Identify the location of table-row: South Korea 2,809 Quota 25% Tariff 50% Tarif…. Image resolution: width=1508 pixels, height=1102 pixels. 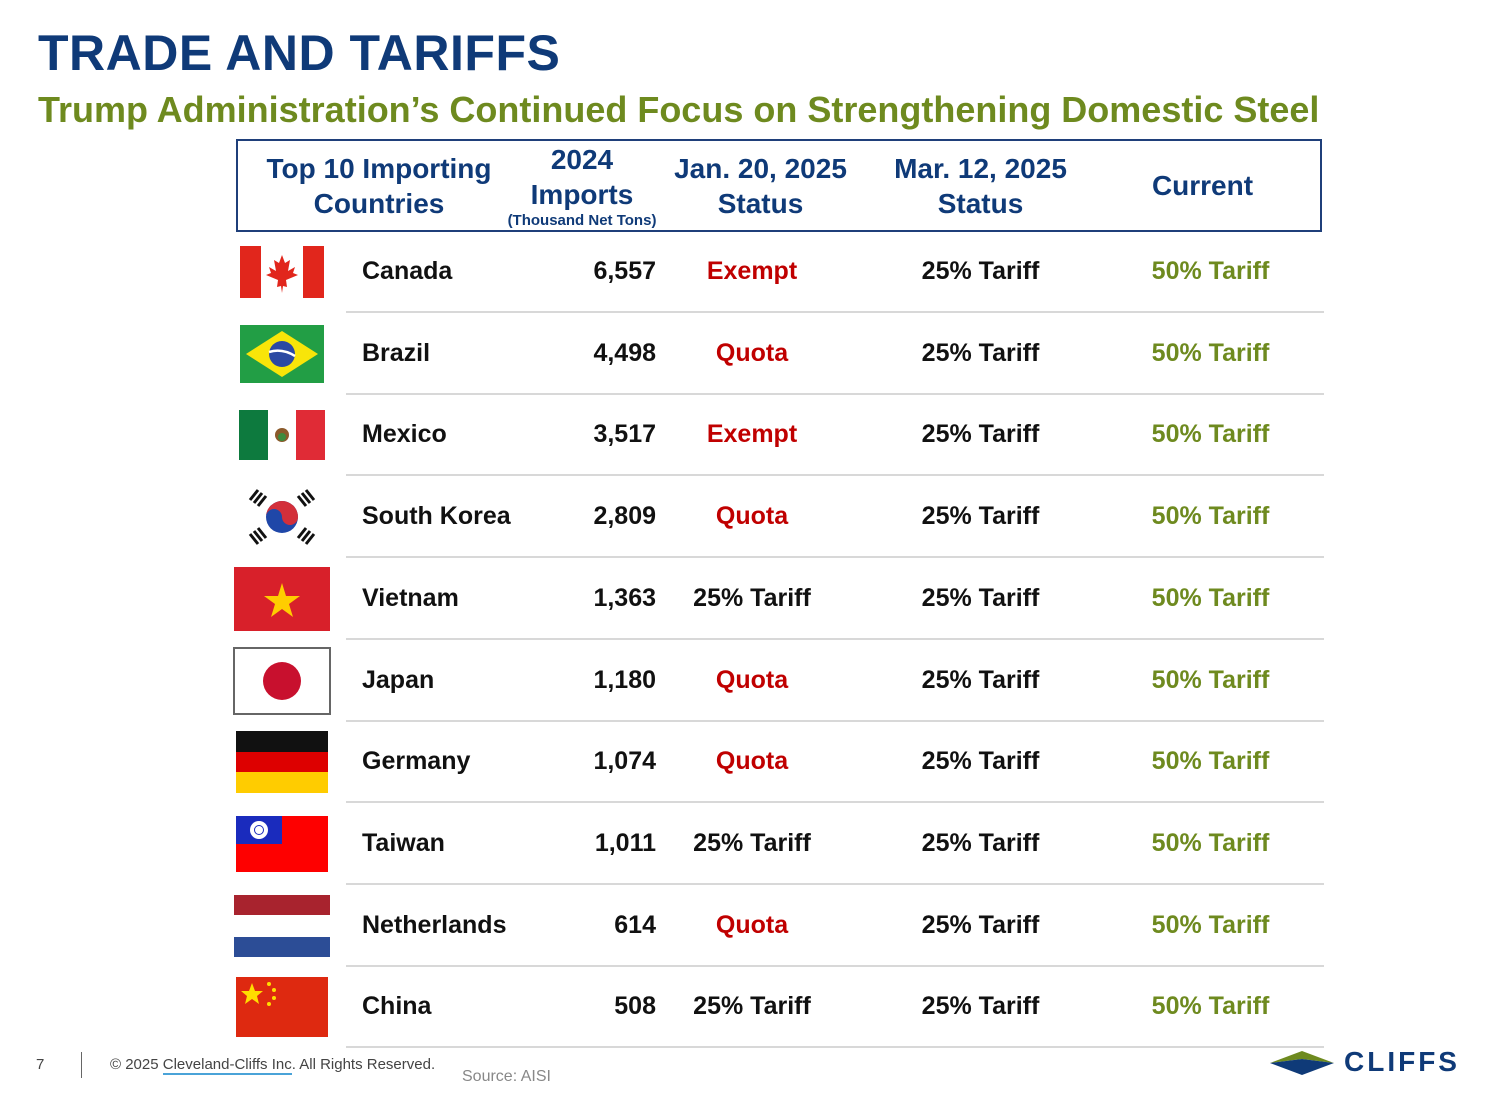
(776, 518).